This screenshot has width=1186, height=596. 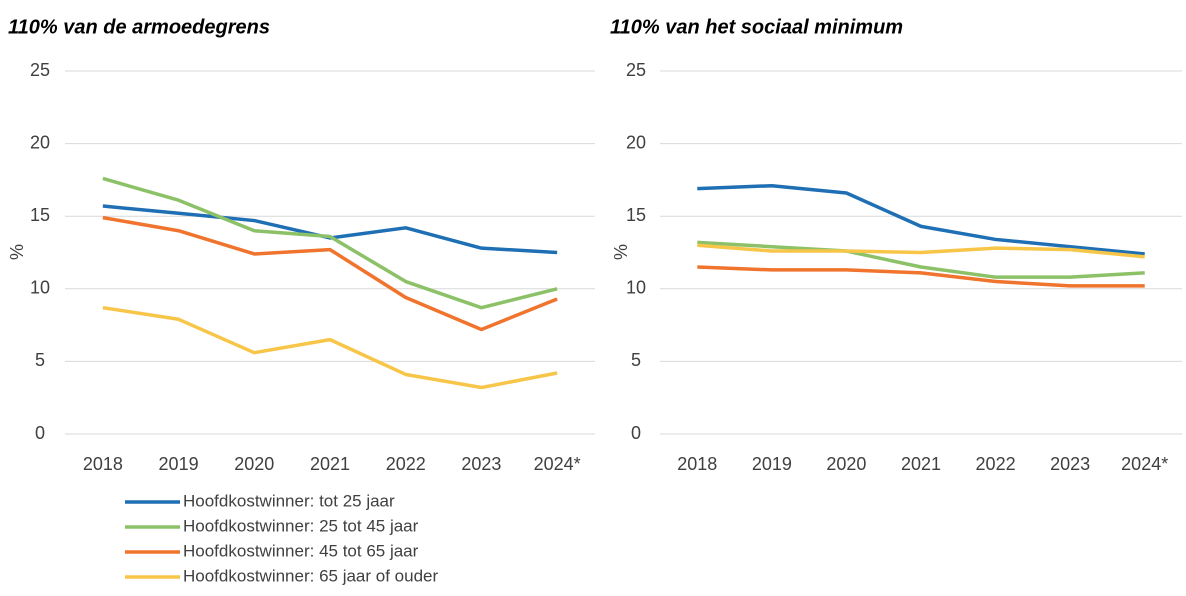 I want to click on chart-title: 110% van de armoedegrens, so click(x=139, y=27).